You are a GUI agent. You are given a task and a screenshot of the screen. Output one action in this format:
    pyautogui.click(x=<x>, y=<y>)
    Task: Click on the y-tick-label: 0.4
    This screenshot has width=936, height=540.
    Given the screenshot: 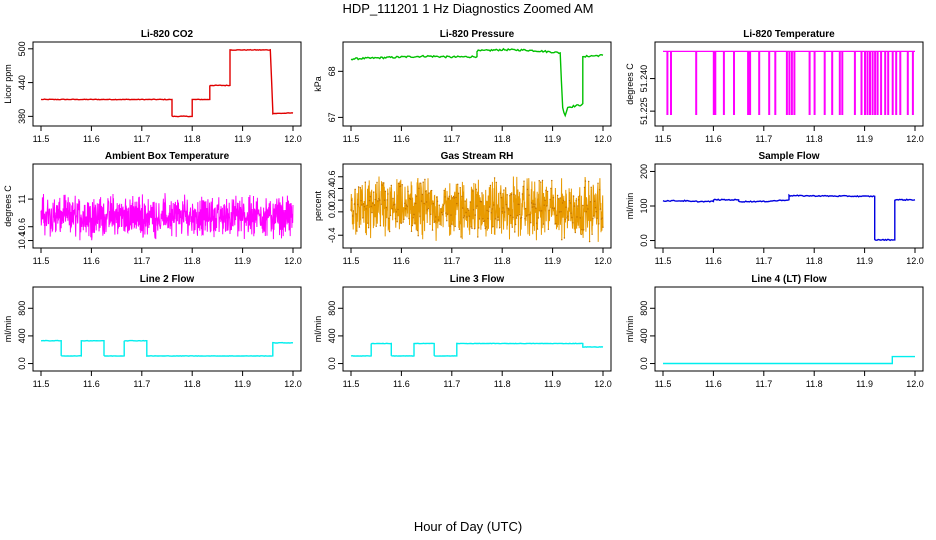 What is the action you would take?
    pyautogui.click(x=332, y=188)
    